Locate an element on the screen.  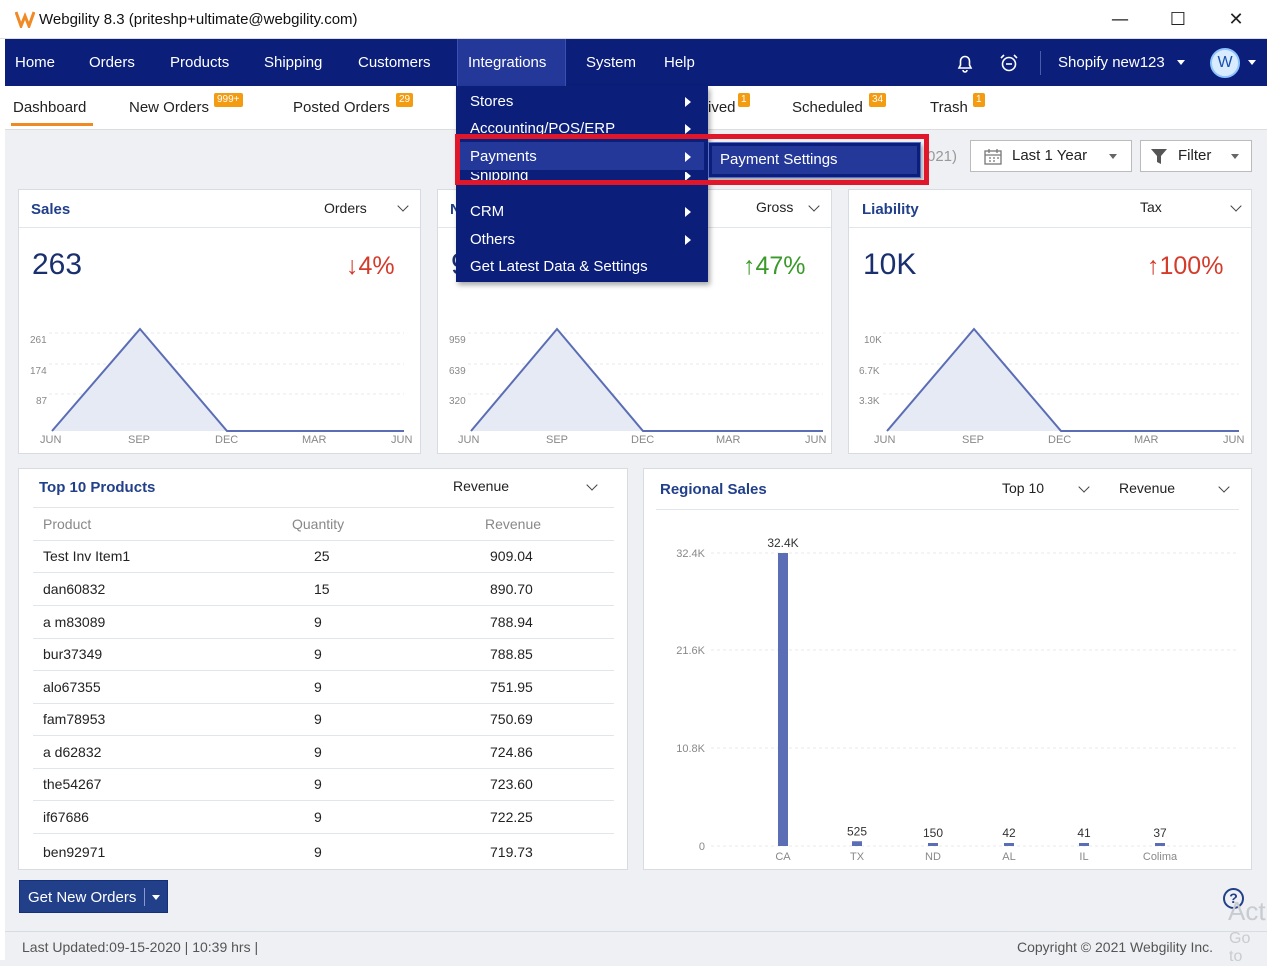
nav-shipping: Shipping is located at coordinates (293, 62).